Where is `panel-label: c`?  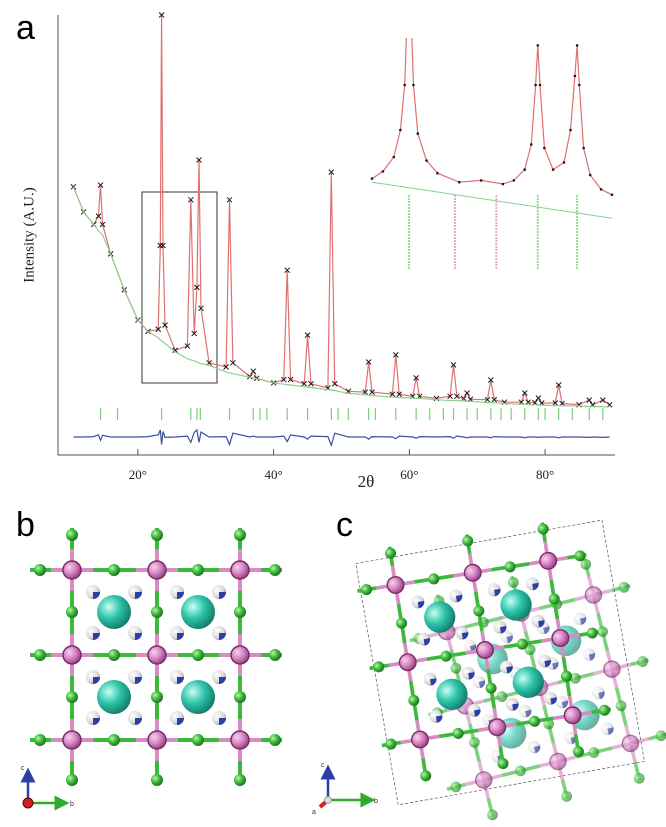
panel-label: c is located at coordinates (344, 525).